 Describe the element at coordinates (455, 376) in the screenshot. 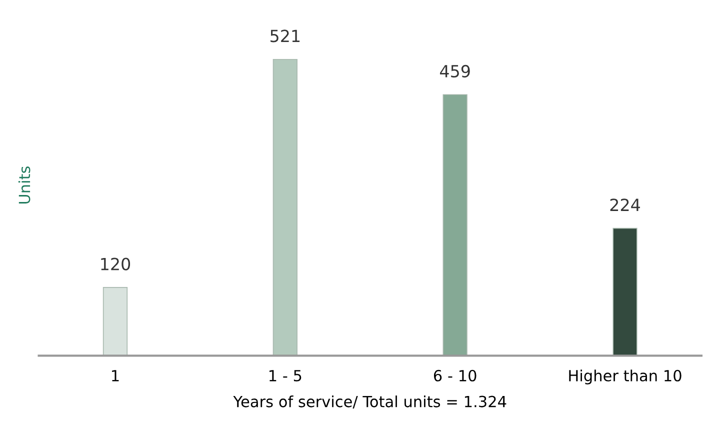

I see `x-tick-label: 6 - 10` at that location.